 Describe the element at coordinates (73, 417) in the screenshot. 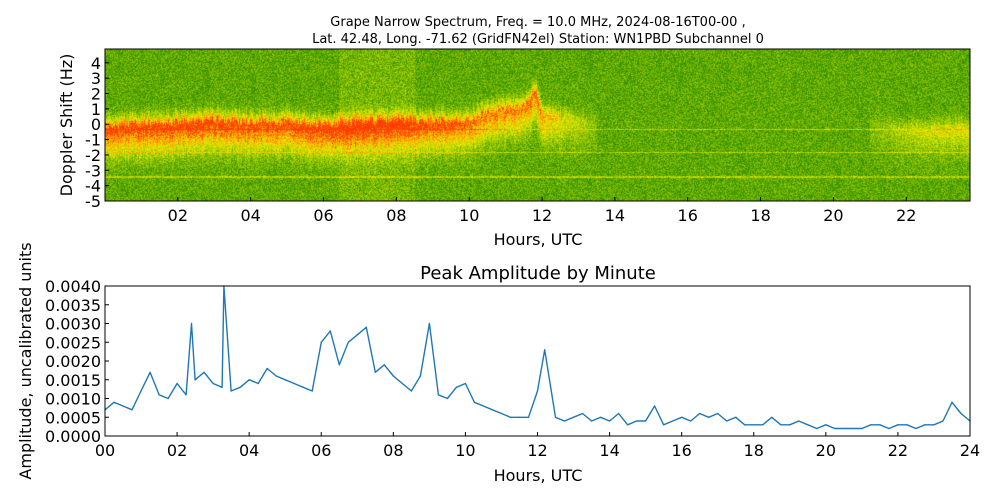

I see `amplitude-ytick-label: 0.0005` at that location.